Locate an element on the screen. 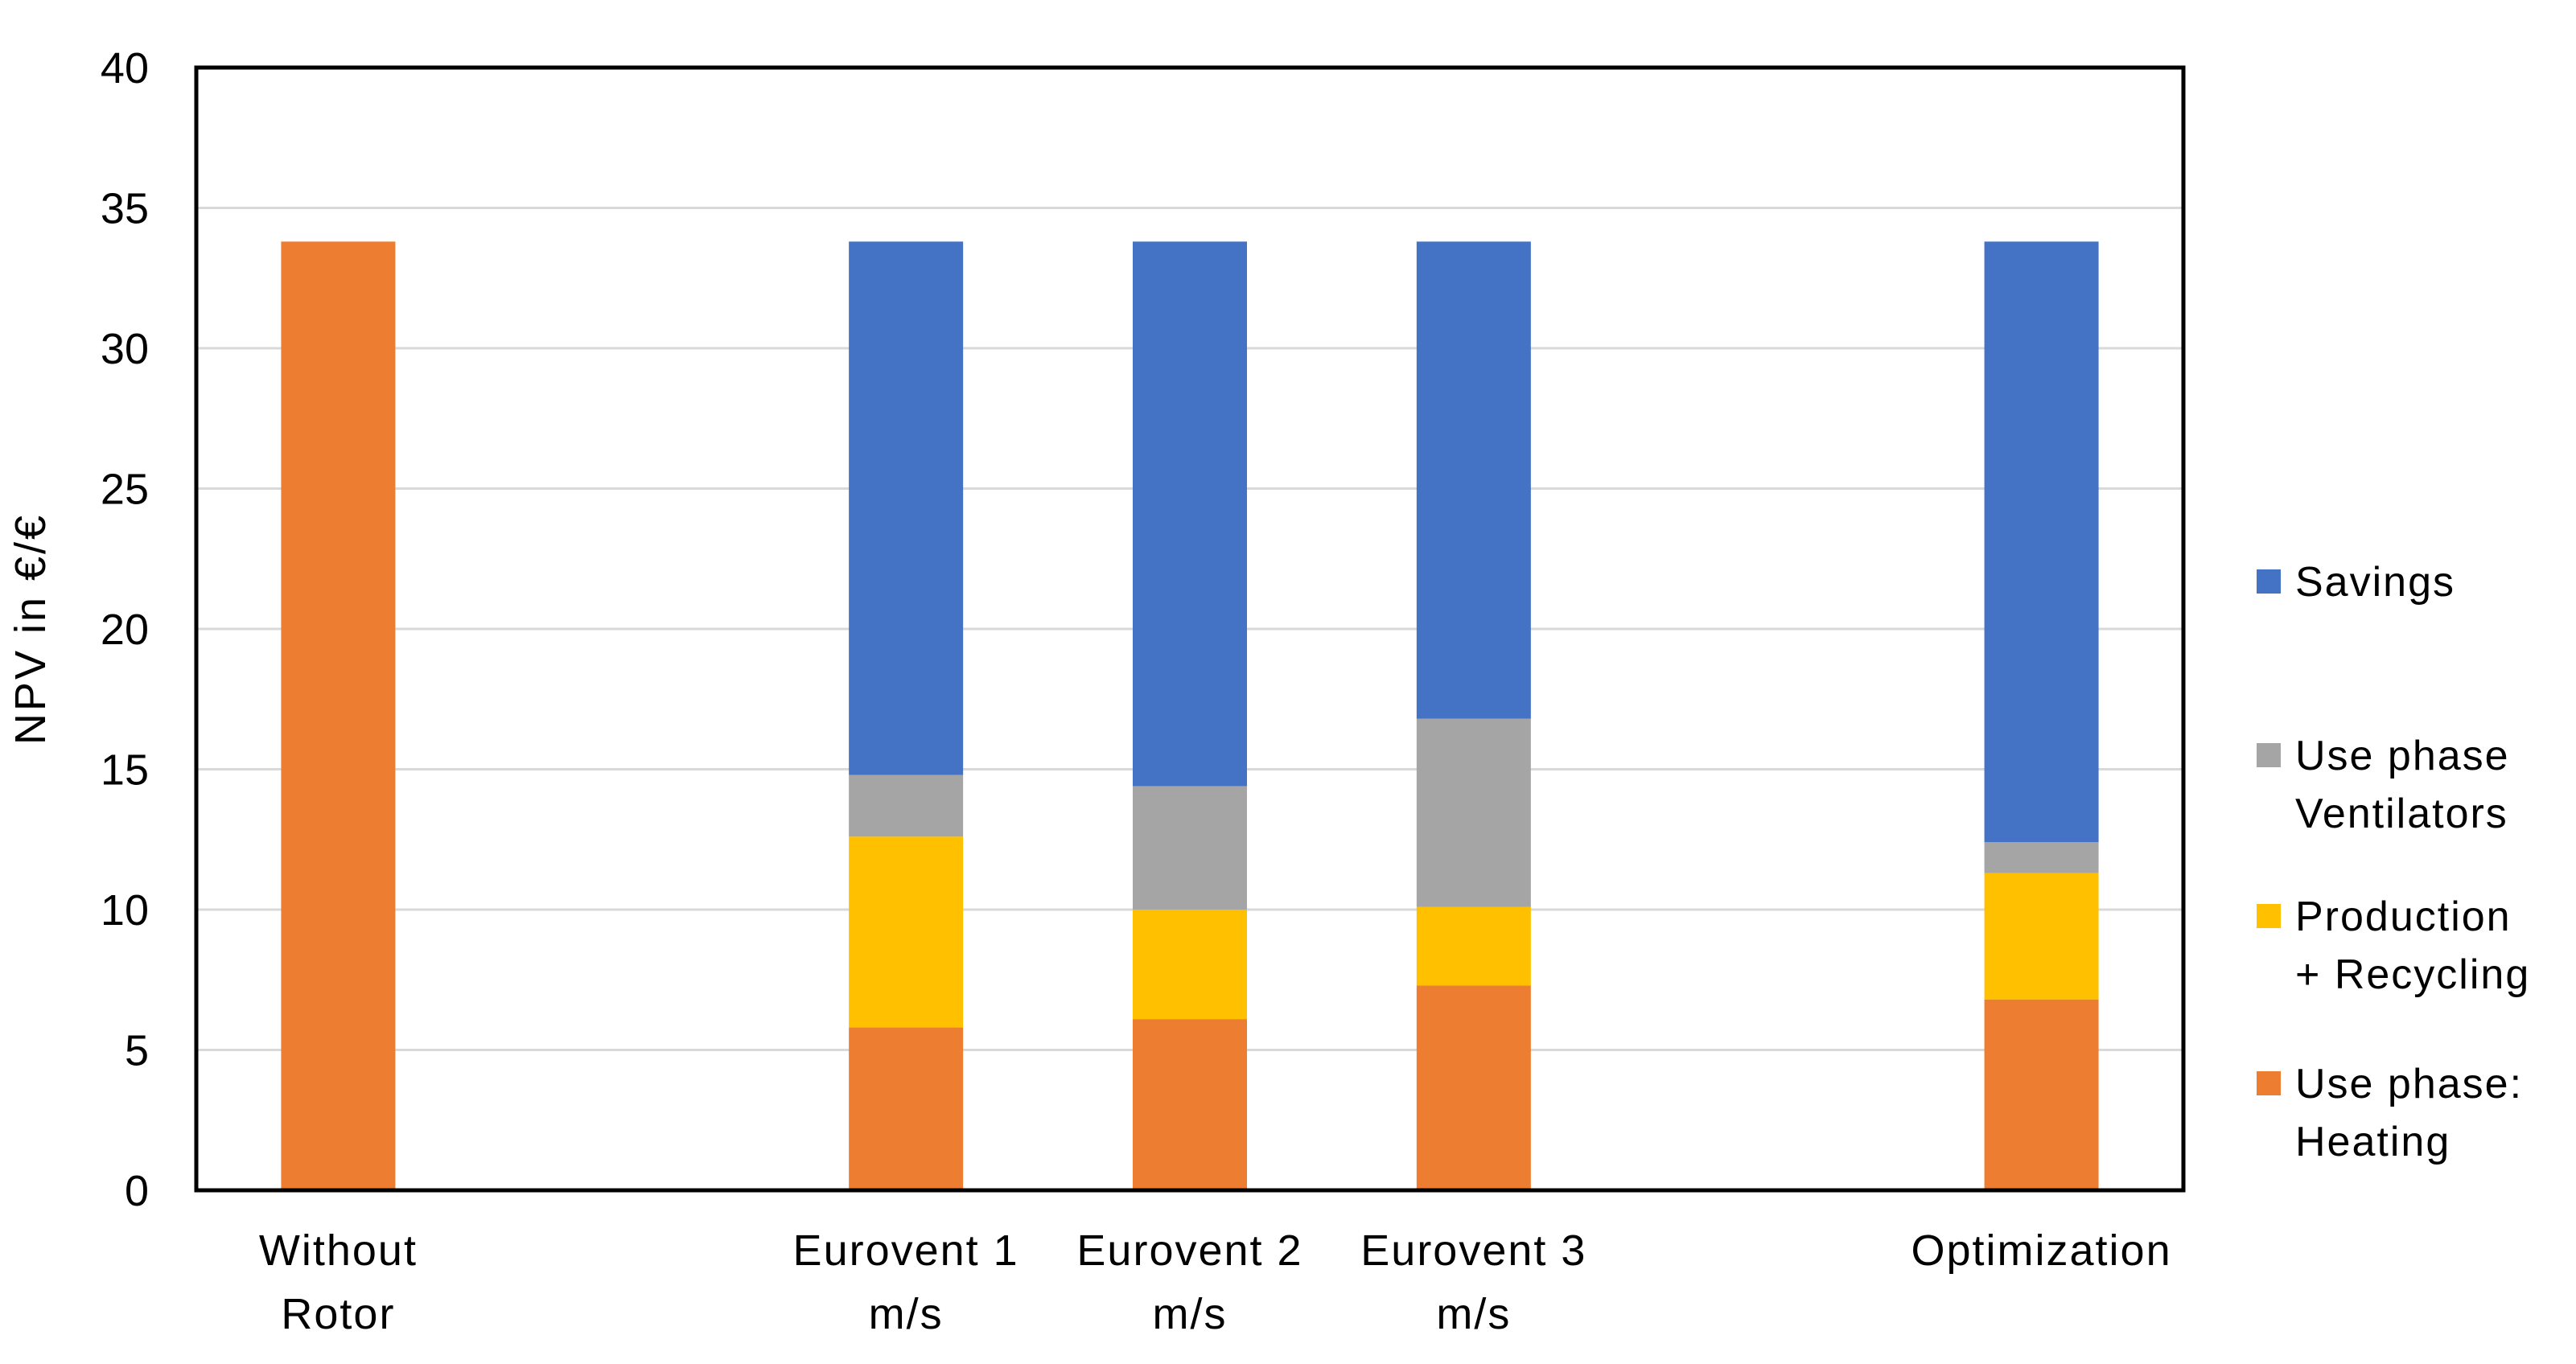 This screenshot has width=2576, height=1364. y-tick-label-20: 20 is located at coordinates (125, 630).